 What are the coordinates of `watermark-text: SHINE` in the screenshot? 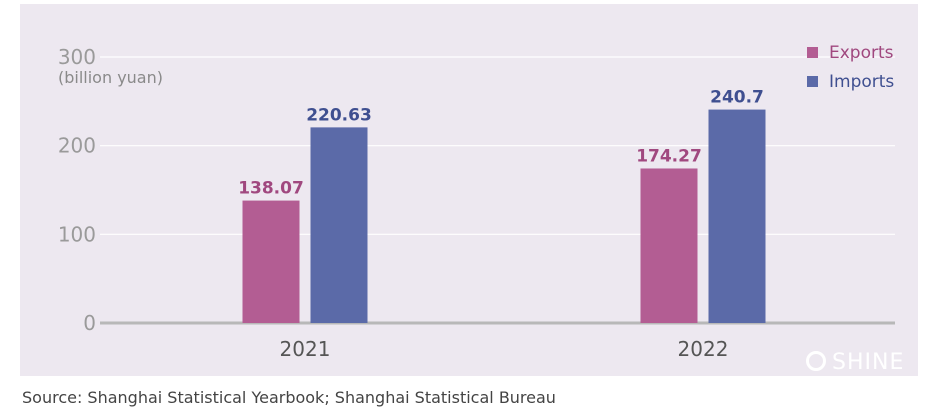 It's located at (868, 362).